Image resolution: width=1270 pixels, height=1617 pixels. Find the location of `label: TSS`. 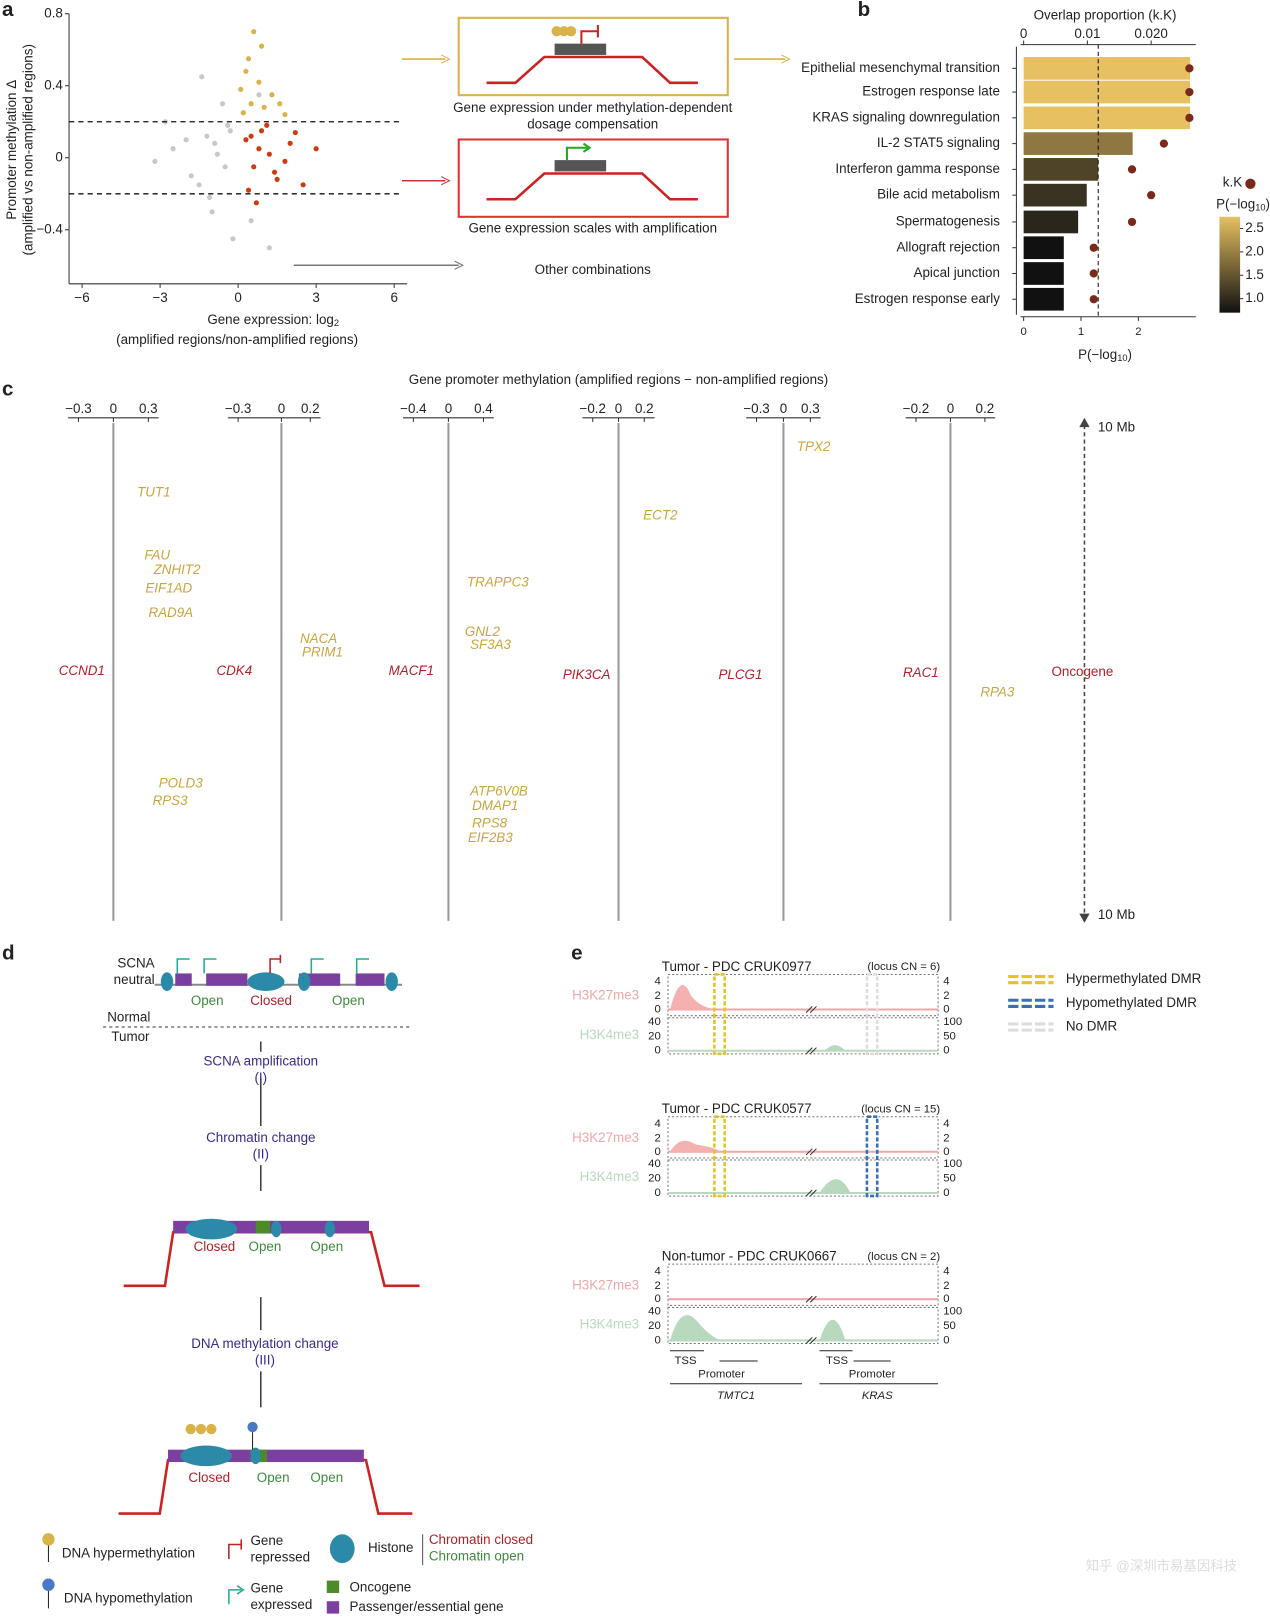

label: TSS is located at coordinates (685, 1361).